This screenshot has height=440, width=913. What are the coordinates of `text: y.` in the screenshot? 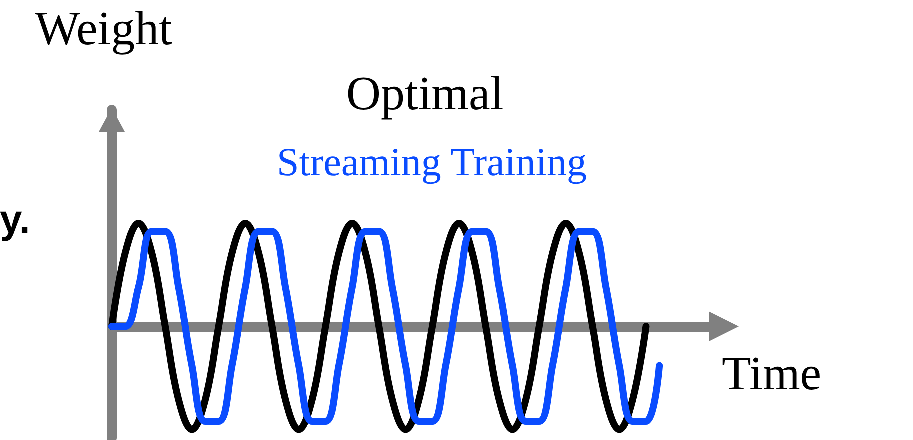 It's located at (15, 220).